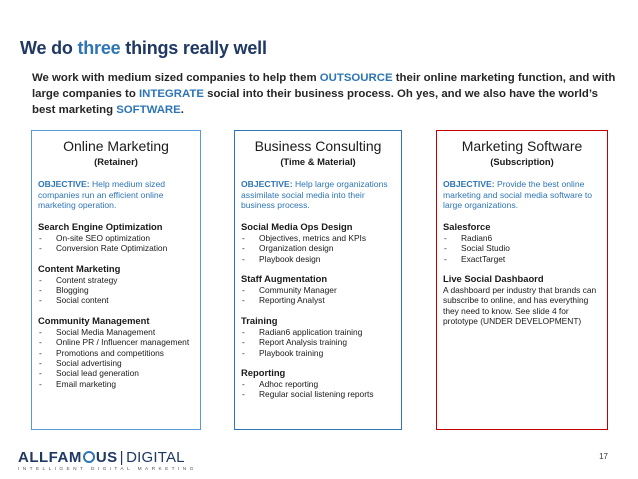 This screenshot has height=479, width=638. What do you see at coordinates (116, 238) in the screenshot?
I see `list-item: On-site SEO optimization` at bounding box center [116, 238].